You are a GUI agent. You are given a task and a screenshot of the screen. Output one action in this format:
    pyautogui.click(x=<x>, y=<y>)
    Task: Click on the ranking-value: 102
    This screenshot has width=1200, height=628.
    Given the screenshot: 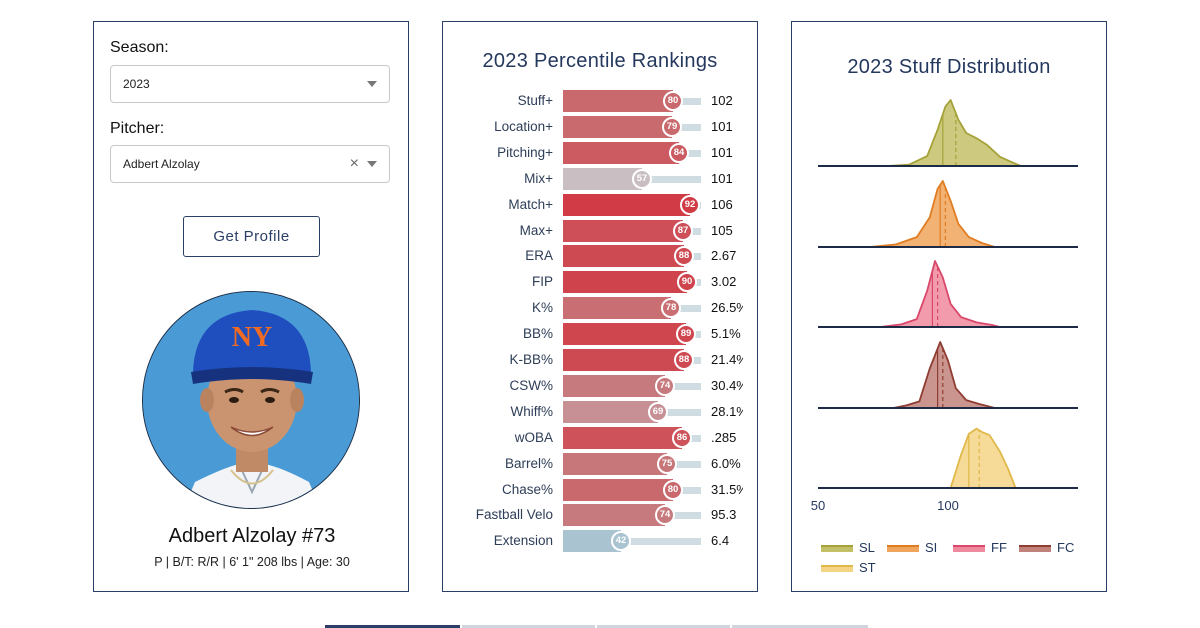 What is the action you would take?
    pyautogui.click(x=722, y=100)
    